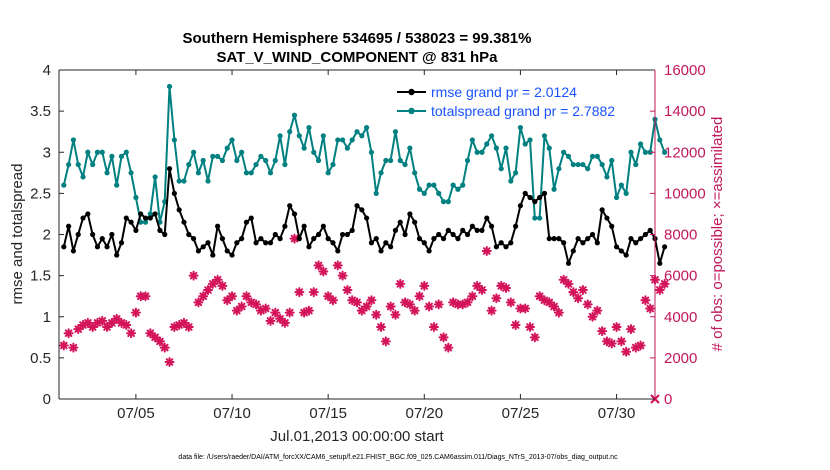  What do you see at coordinates (685, 70) in the screenshot?
I see `y-tick-label-right: 16000` at bounding box center [685, 70].